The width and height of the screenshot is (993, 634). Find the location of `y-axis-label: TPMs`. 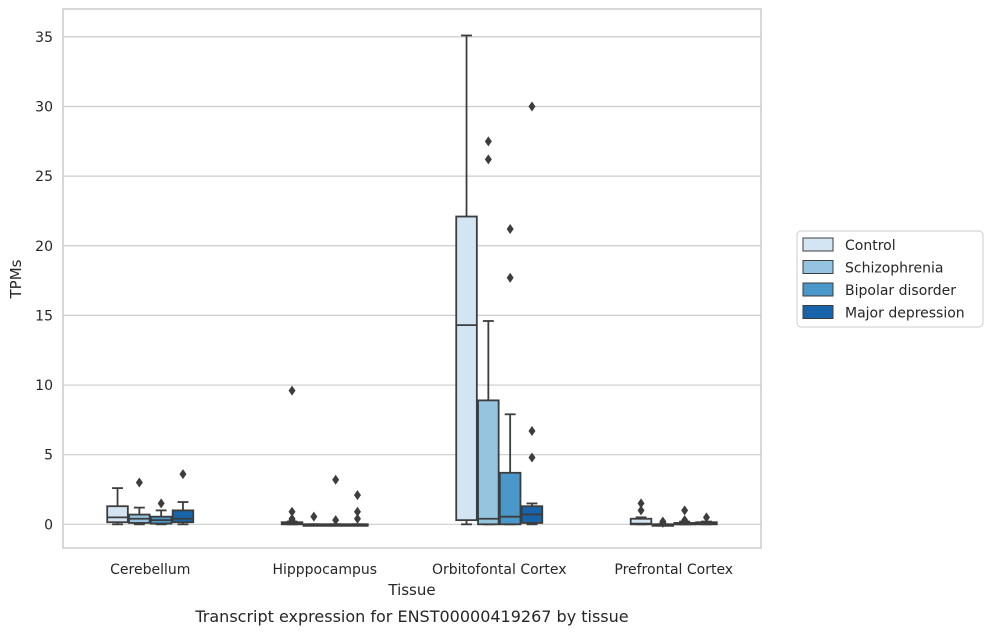

y-axis-label: TPMs is located at coordinates (16, 279).